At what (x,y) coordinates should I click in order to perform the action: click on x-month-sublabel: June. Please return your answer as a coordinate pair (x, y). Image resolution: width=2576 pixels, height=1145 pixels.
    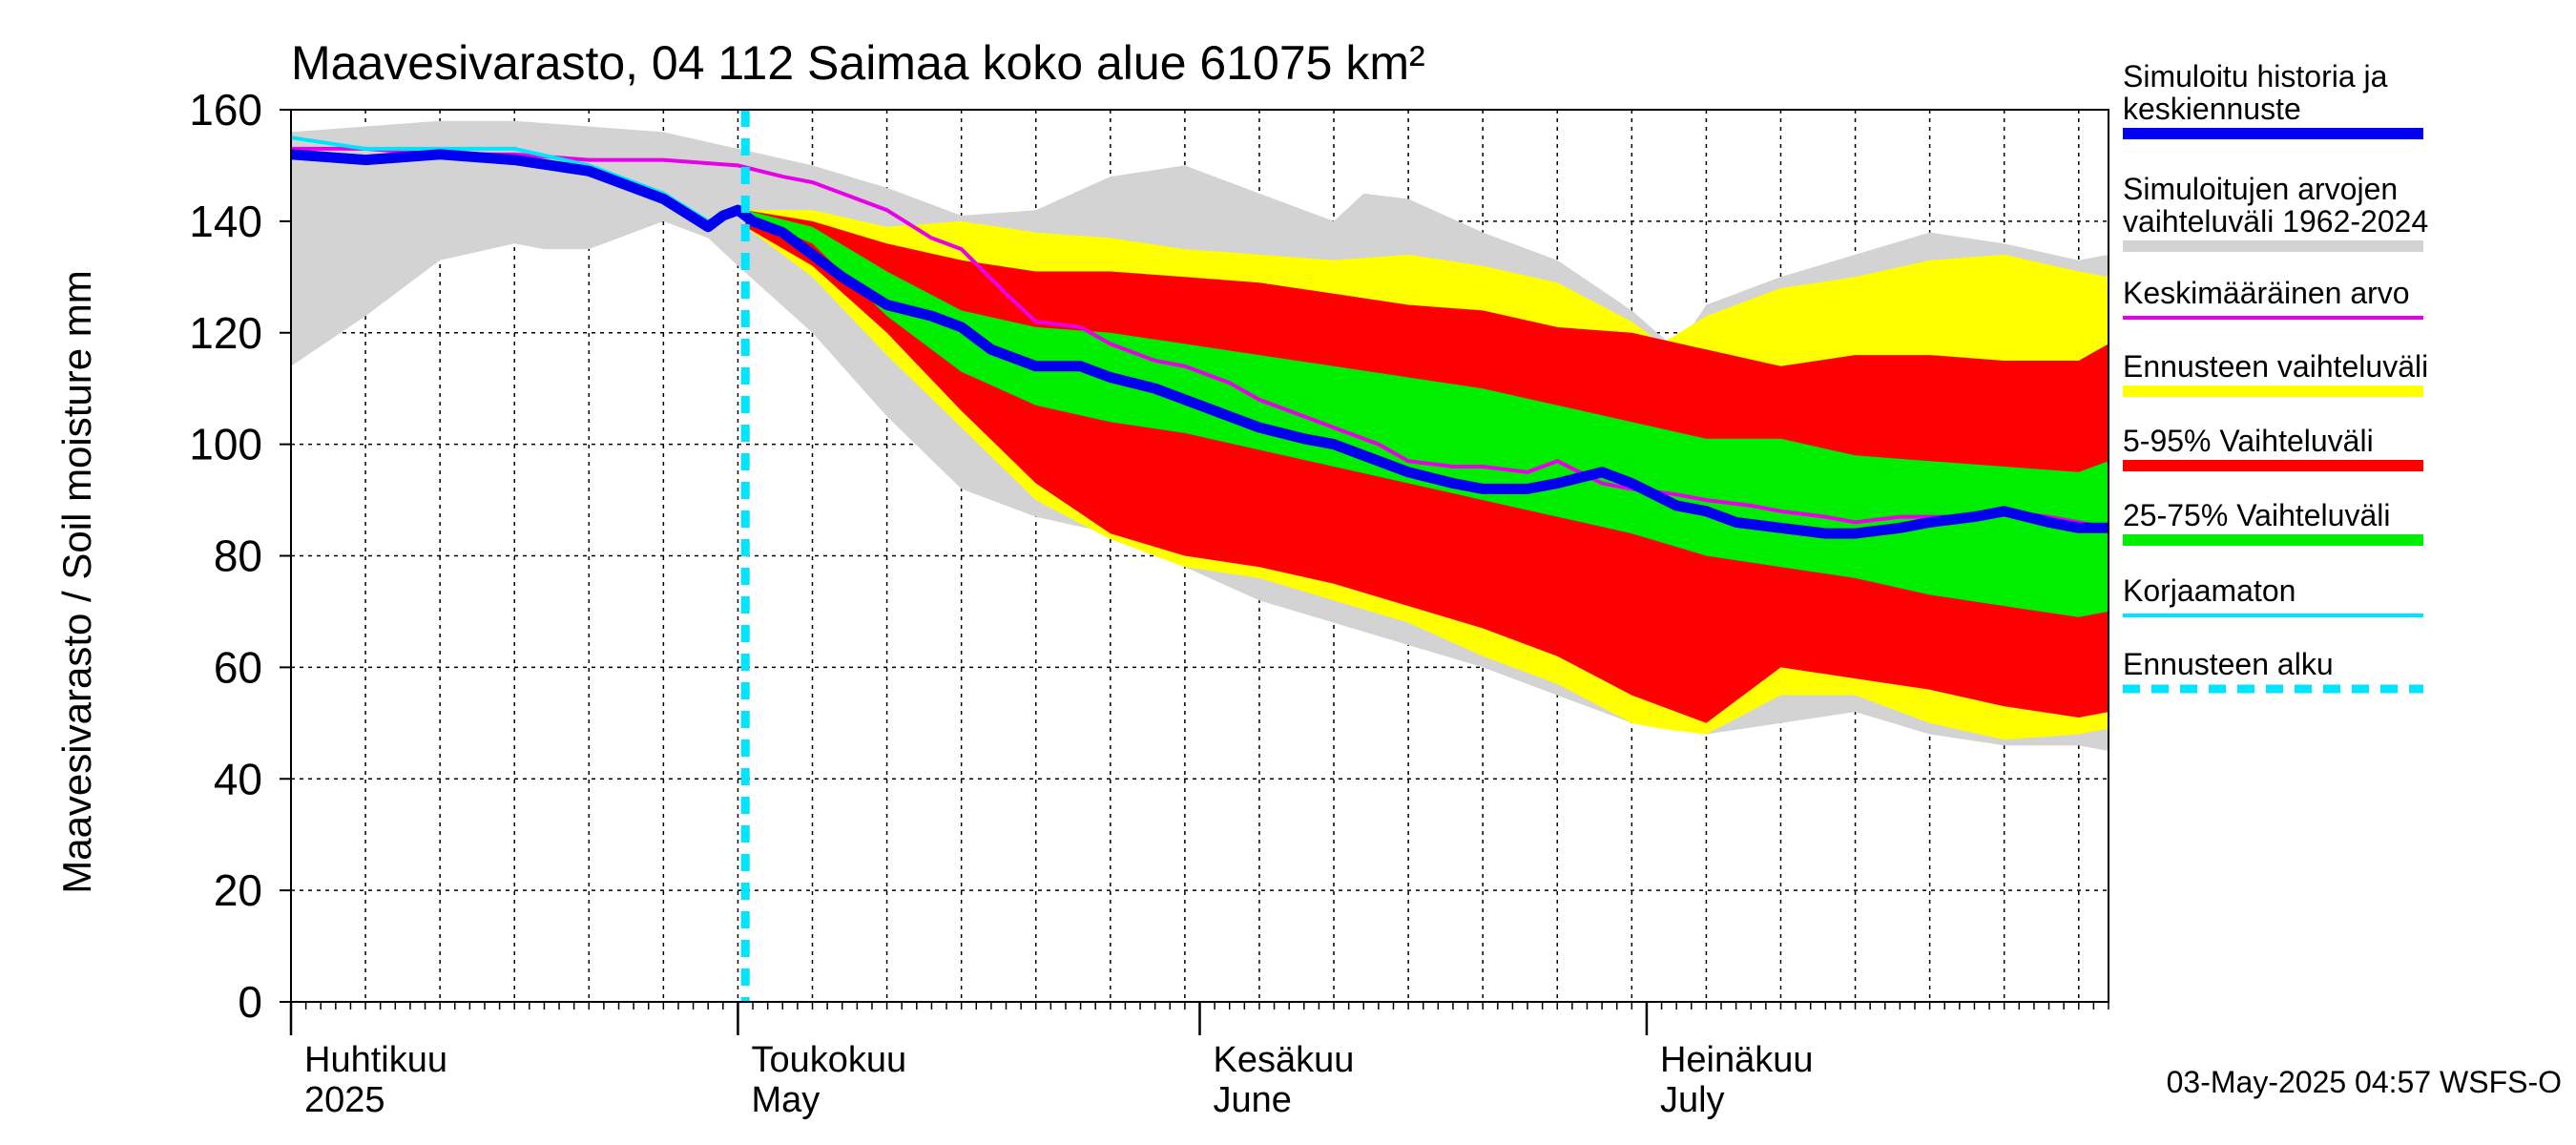
    Looking at the image, I should click on (1253, 1100).